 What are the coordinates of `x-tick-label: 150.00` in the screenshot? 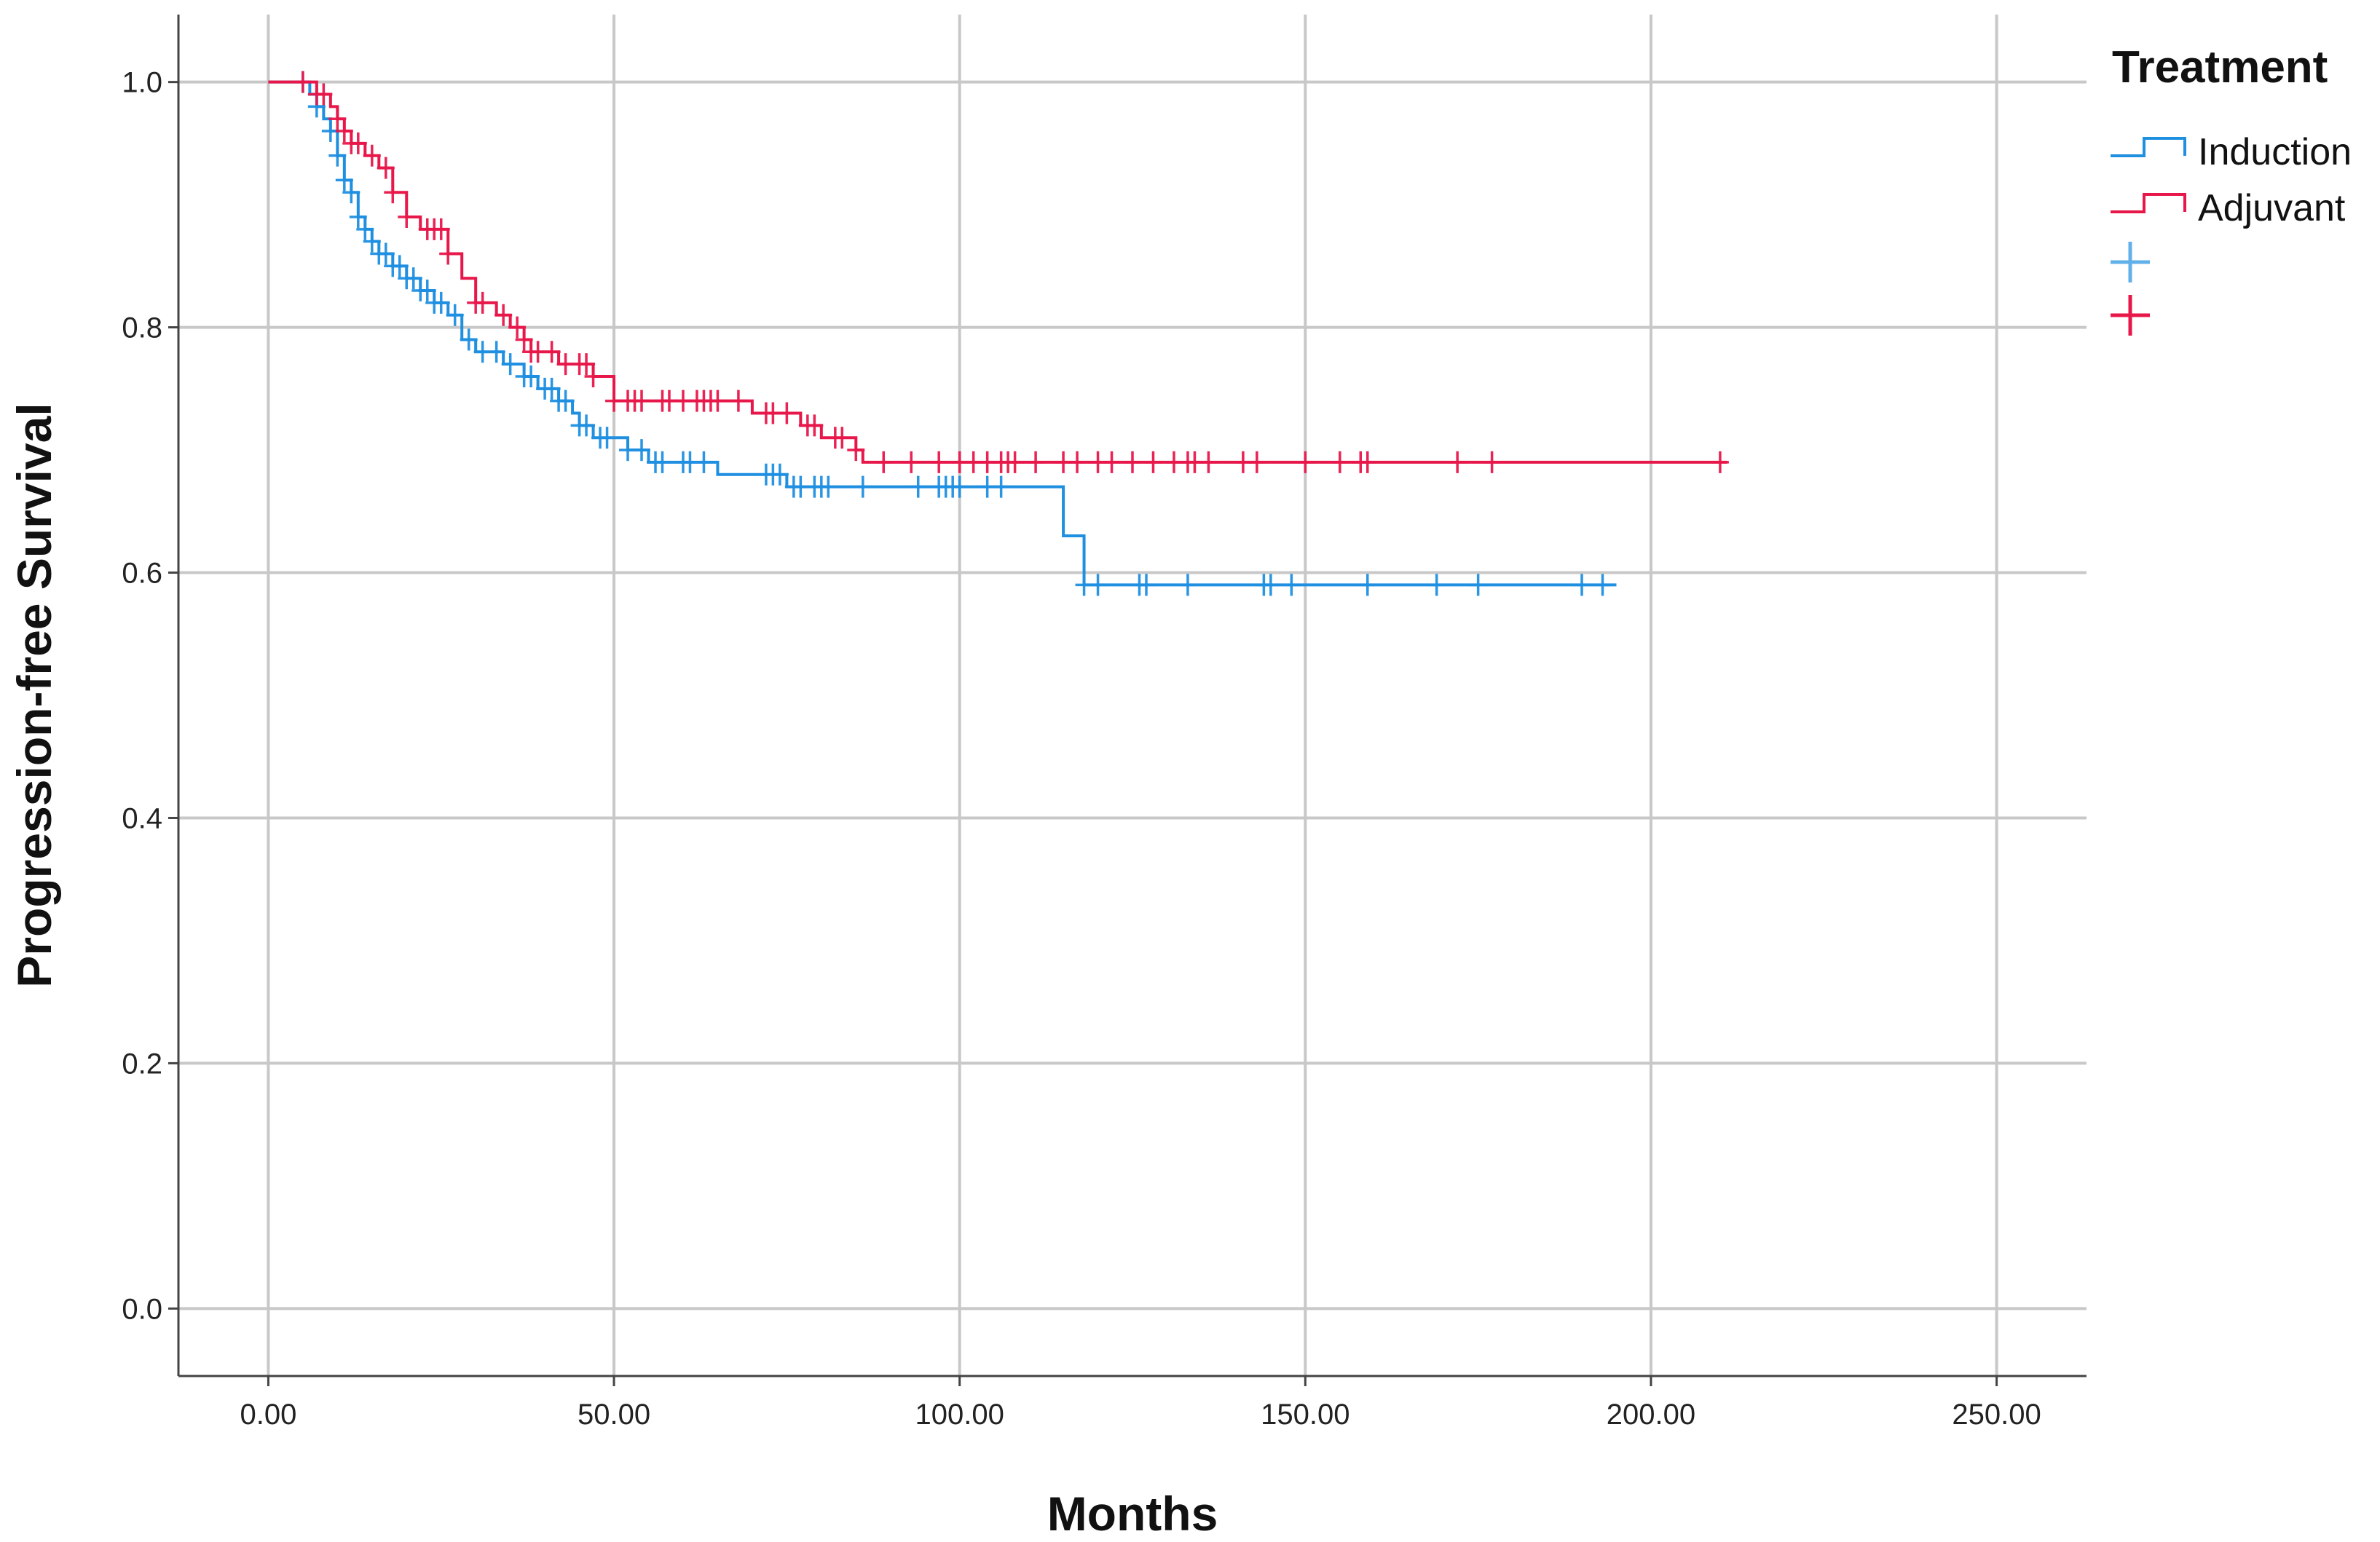 It's located at (1305, 1415).